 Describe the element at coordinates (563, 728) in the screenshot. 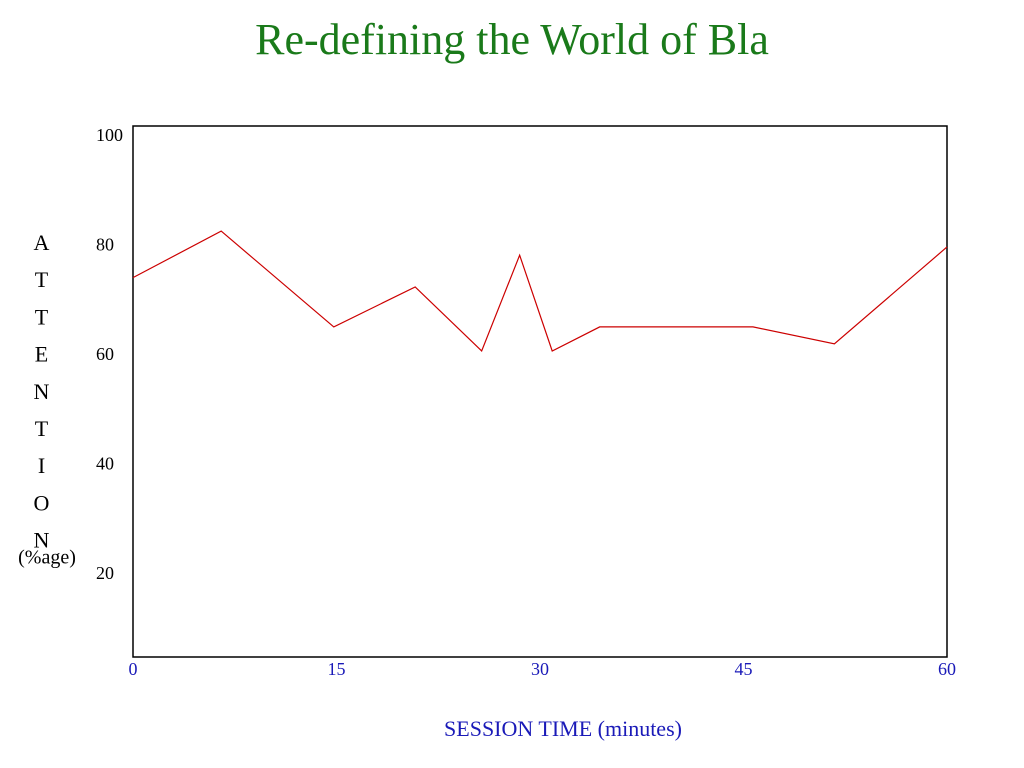

I see `x-axis-title: SESSION TIME (minutes)` at that location.